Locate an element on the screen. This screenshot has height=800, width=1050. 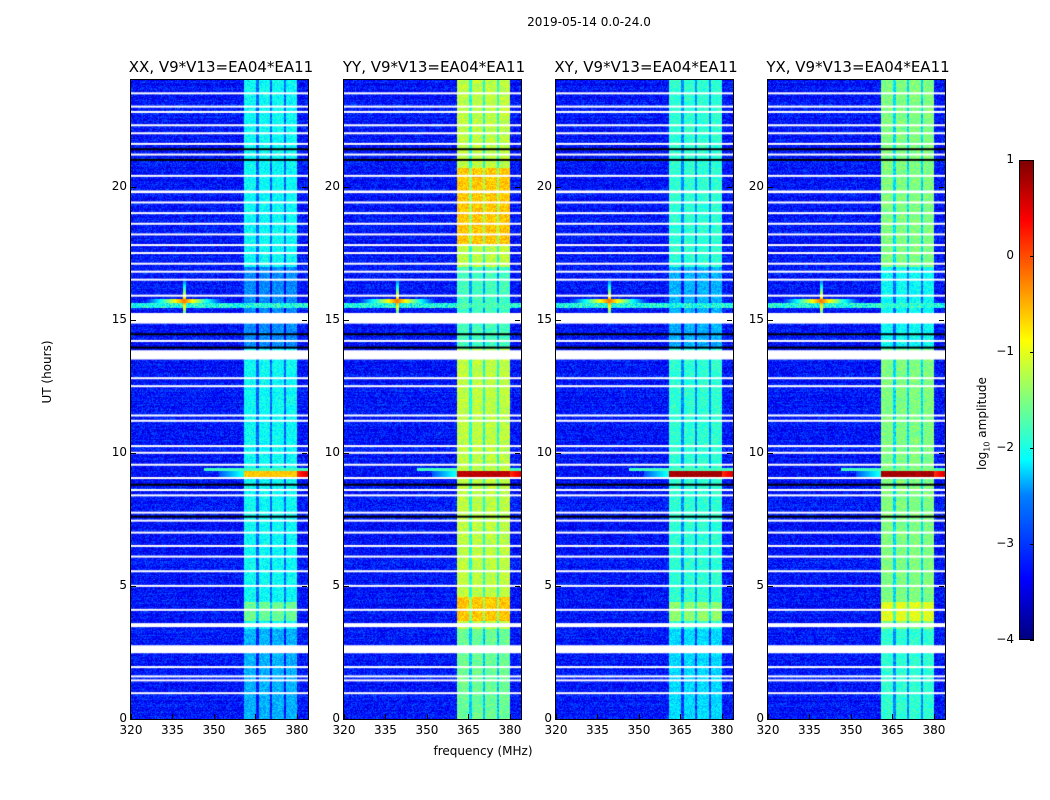
heatmap-panel: YY, V9*V13=EA04*EA11 is located at coordinates (434, 389).